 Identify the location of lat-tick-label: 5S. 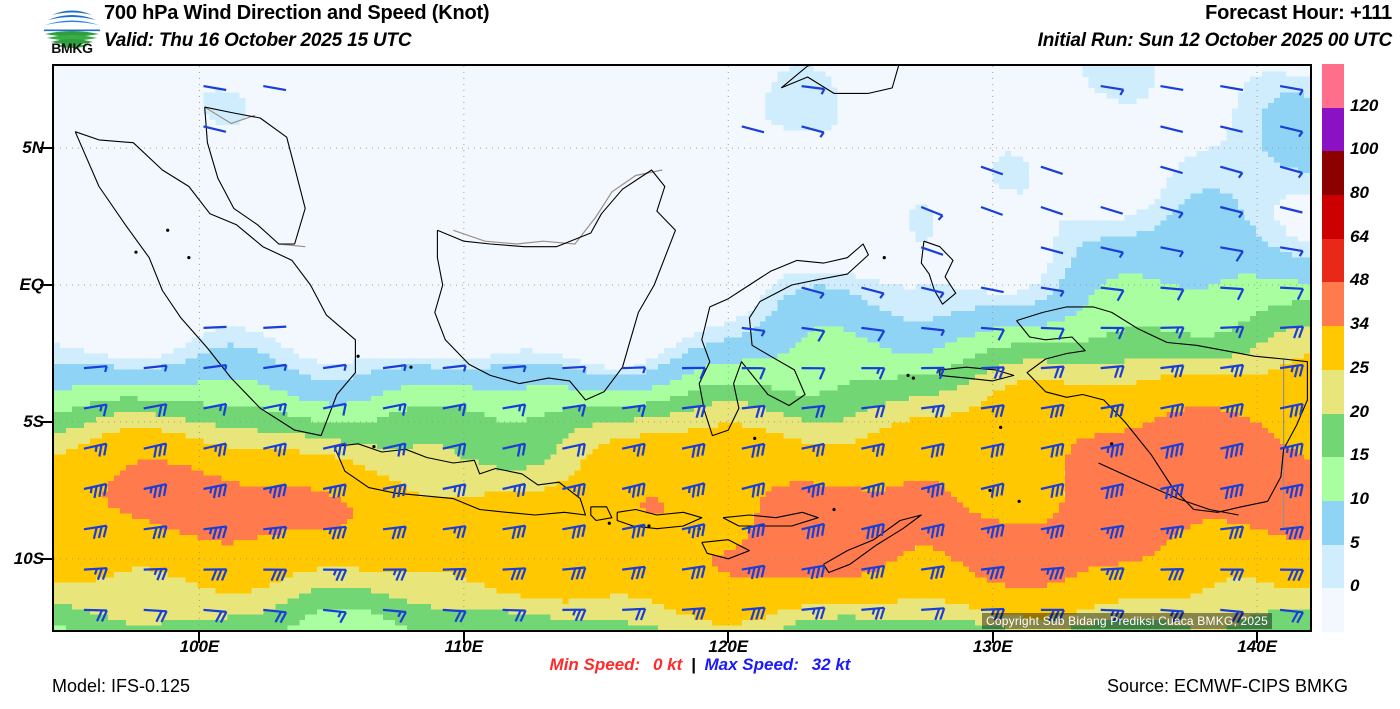
(33, 421).